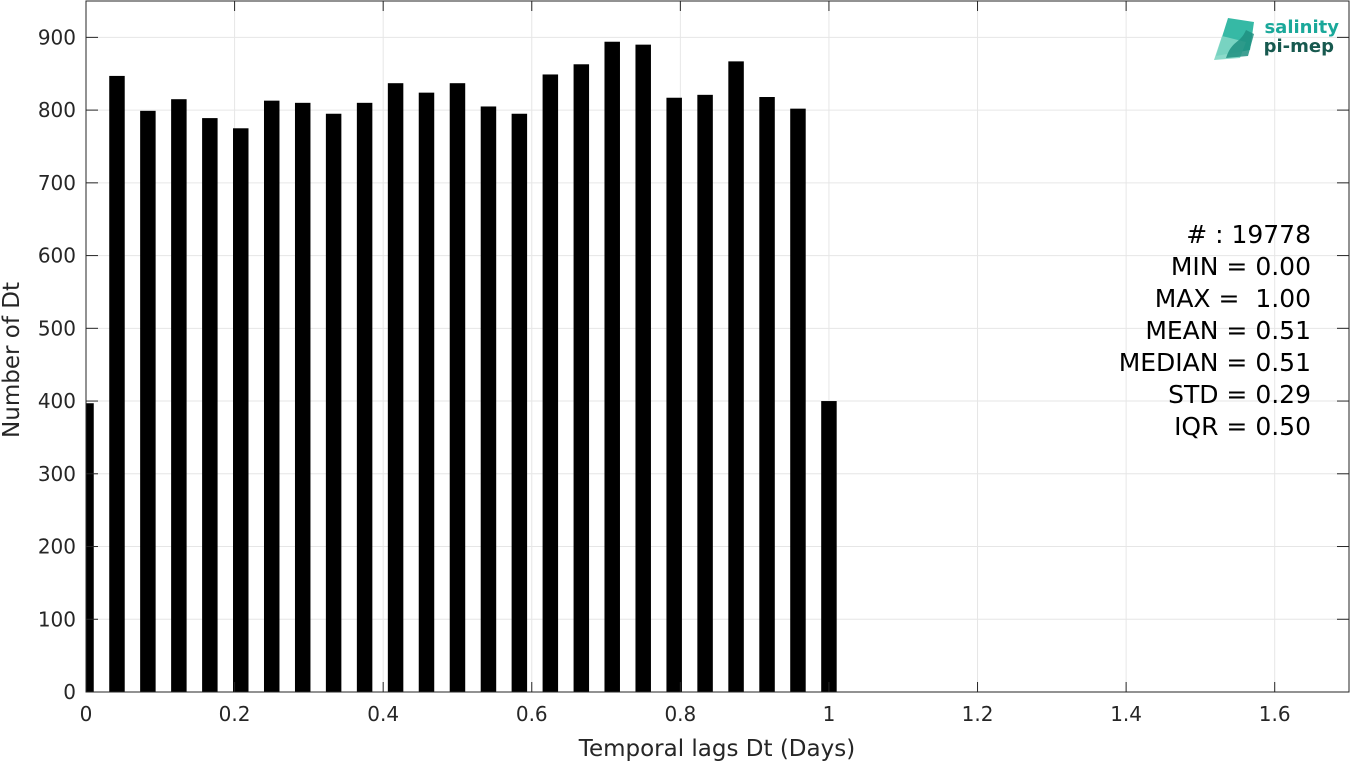  Describe the element at coordinates (383, 714) in the screenshot. I see `x-tick-label: 0.4` at that location.